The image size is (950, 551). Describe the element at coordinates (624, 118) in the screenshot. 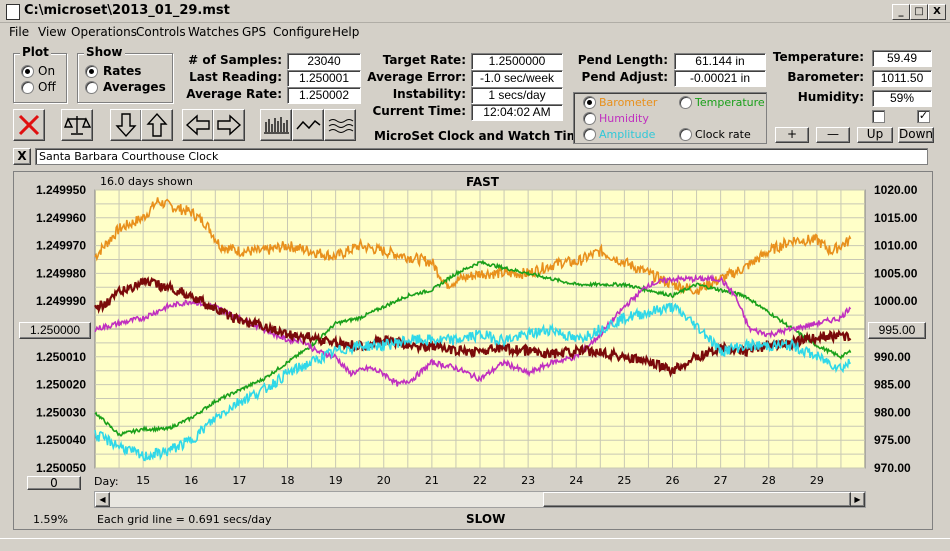

I see `humidity-option-label: Humidity` at that location.